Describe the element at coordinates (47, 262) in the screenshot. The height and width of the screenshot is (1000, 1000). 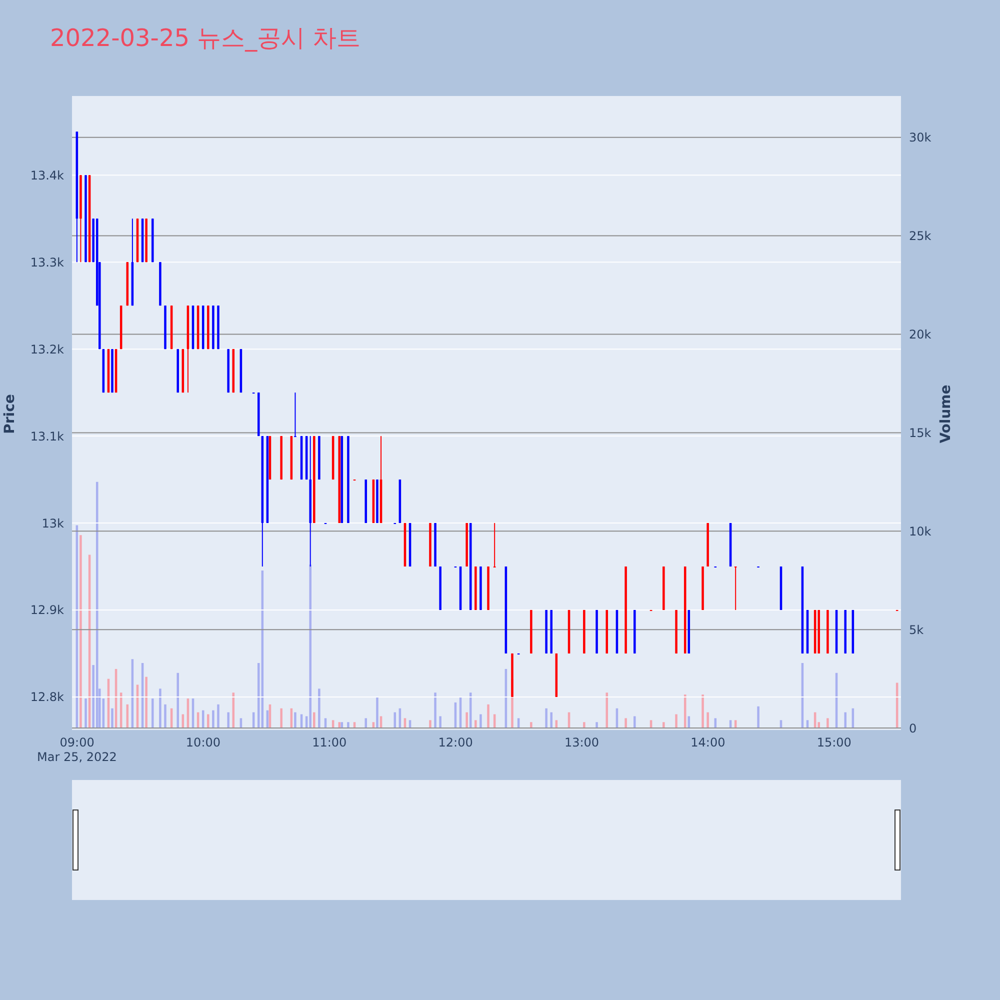
I see `y-tick-label: 13.3k` at that location.